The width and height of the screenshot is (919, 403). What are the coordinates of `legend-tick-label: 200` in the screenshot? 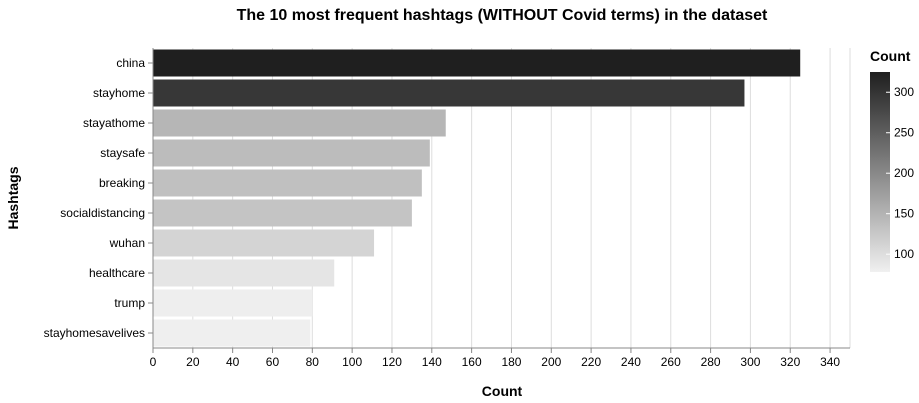 It's located at (904, 173).